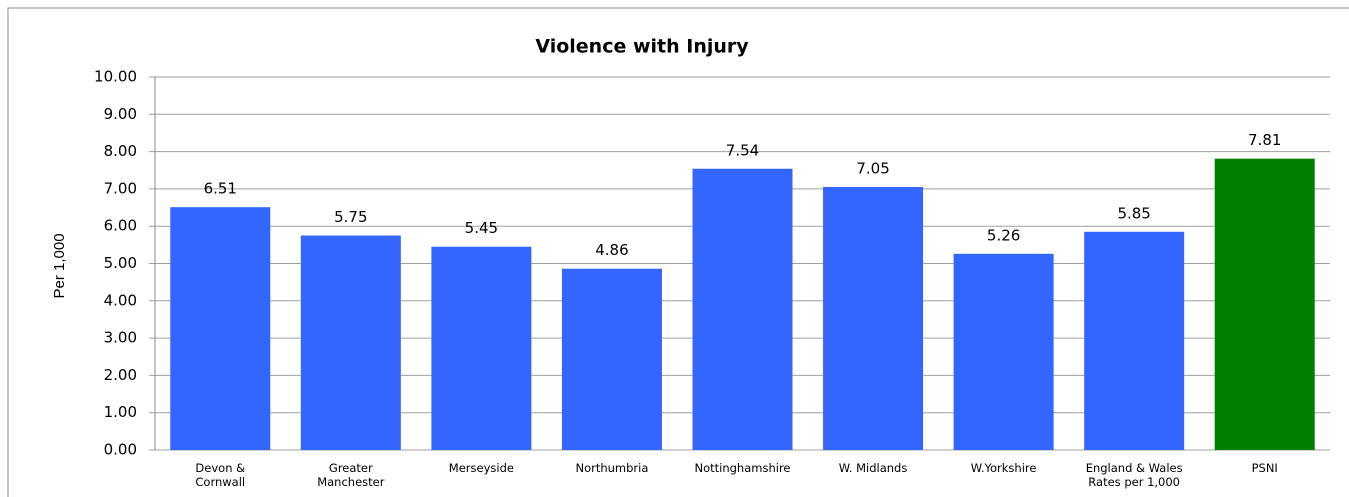 This screenshot has height=497, width=1349. Describe the element at coordinates (873, 468) in the screenshot. I see `x-tick-label: W. Midlands` at that location.